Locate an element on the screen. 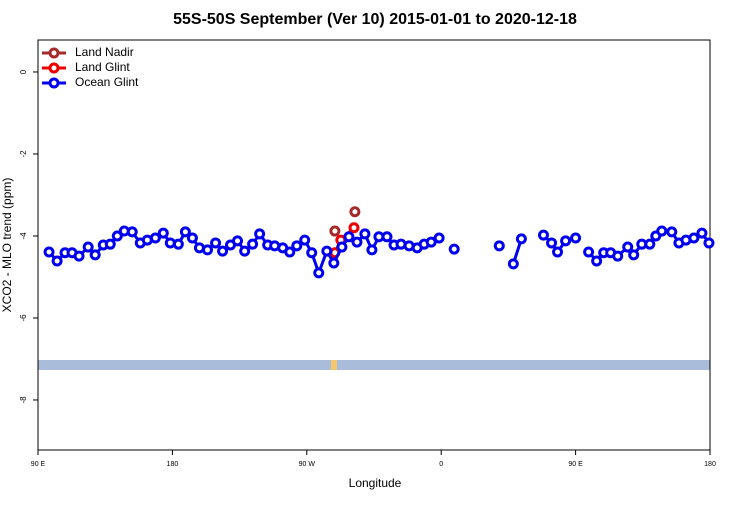 The image size is (750, 505). y-axis-label: XCO2 - MLO trend (ppm) is located at coordinates (7, 245).